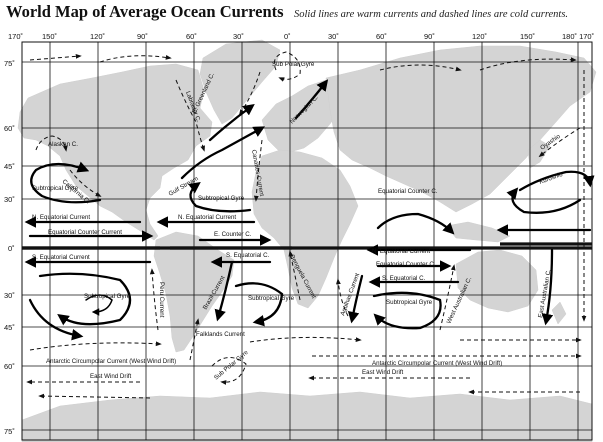 This screenshot has height=442, width=603. What do you see at coordinates (547, 287) in the screenshot?
I see `warm-e-australian` at bounding box center [547, 287].